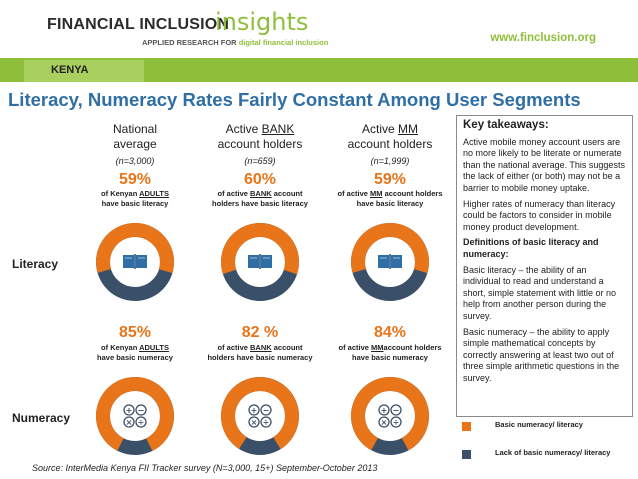 This screenshot has height=479, width=638. Describe the element at coordinates (138, 24) in the screenshot. I see `logo-main-text: FINANCIAL INCLUSION` at that location.